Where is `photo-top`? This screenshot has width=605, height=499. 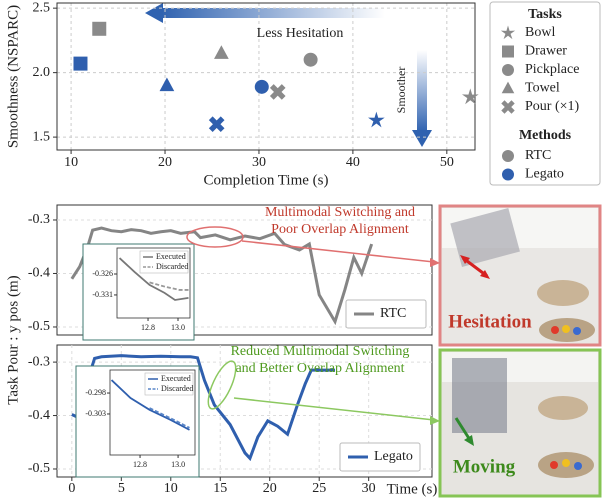
photo-top is located at coordinates (520, 275).